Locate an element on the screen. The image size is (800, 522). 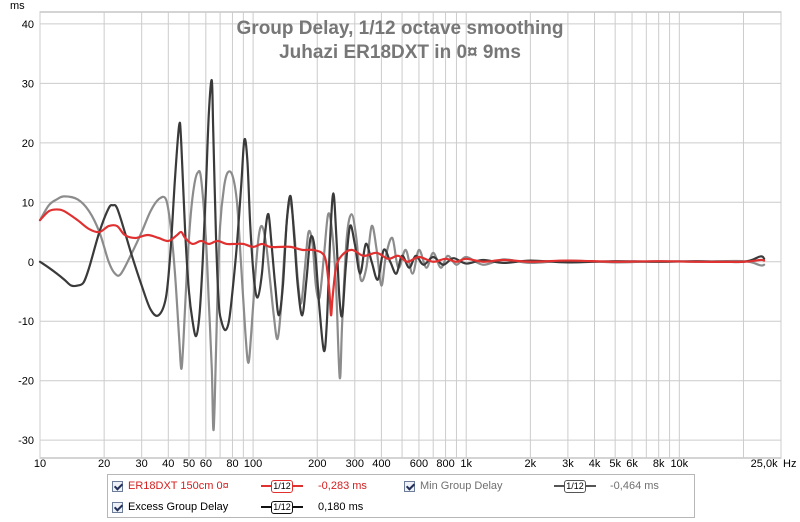
legend-item-er18dxt: ER18DXT 150cm 0¤ is located at coordinates (170, 486).